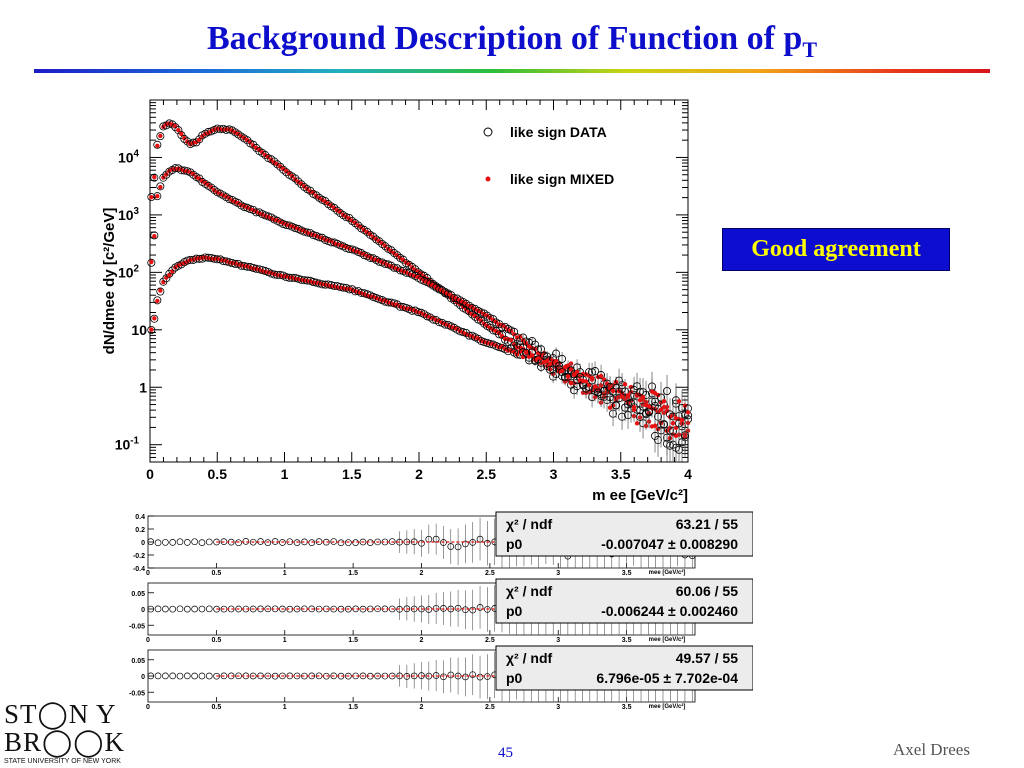  What do you see at coordinates (422, 640) in the screenshot?
I see `ratio-x-tick-label: 2` at bounding box center [422, 640].